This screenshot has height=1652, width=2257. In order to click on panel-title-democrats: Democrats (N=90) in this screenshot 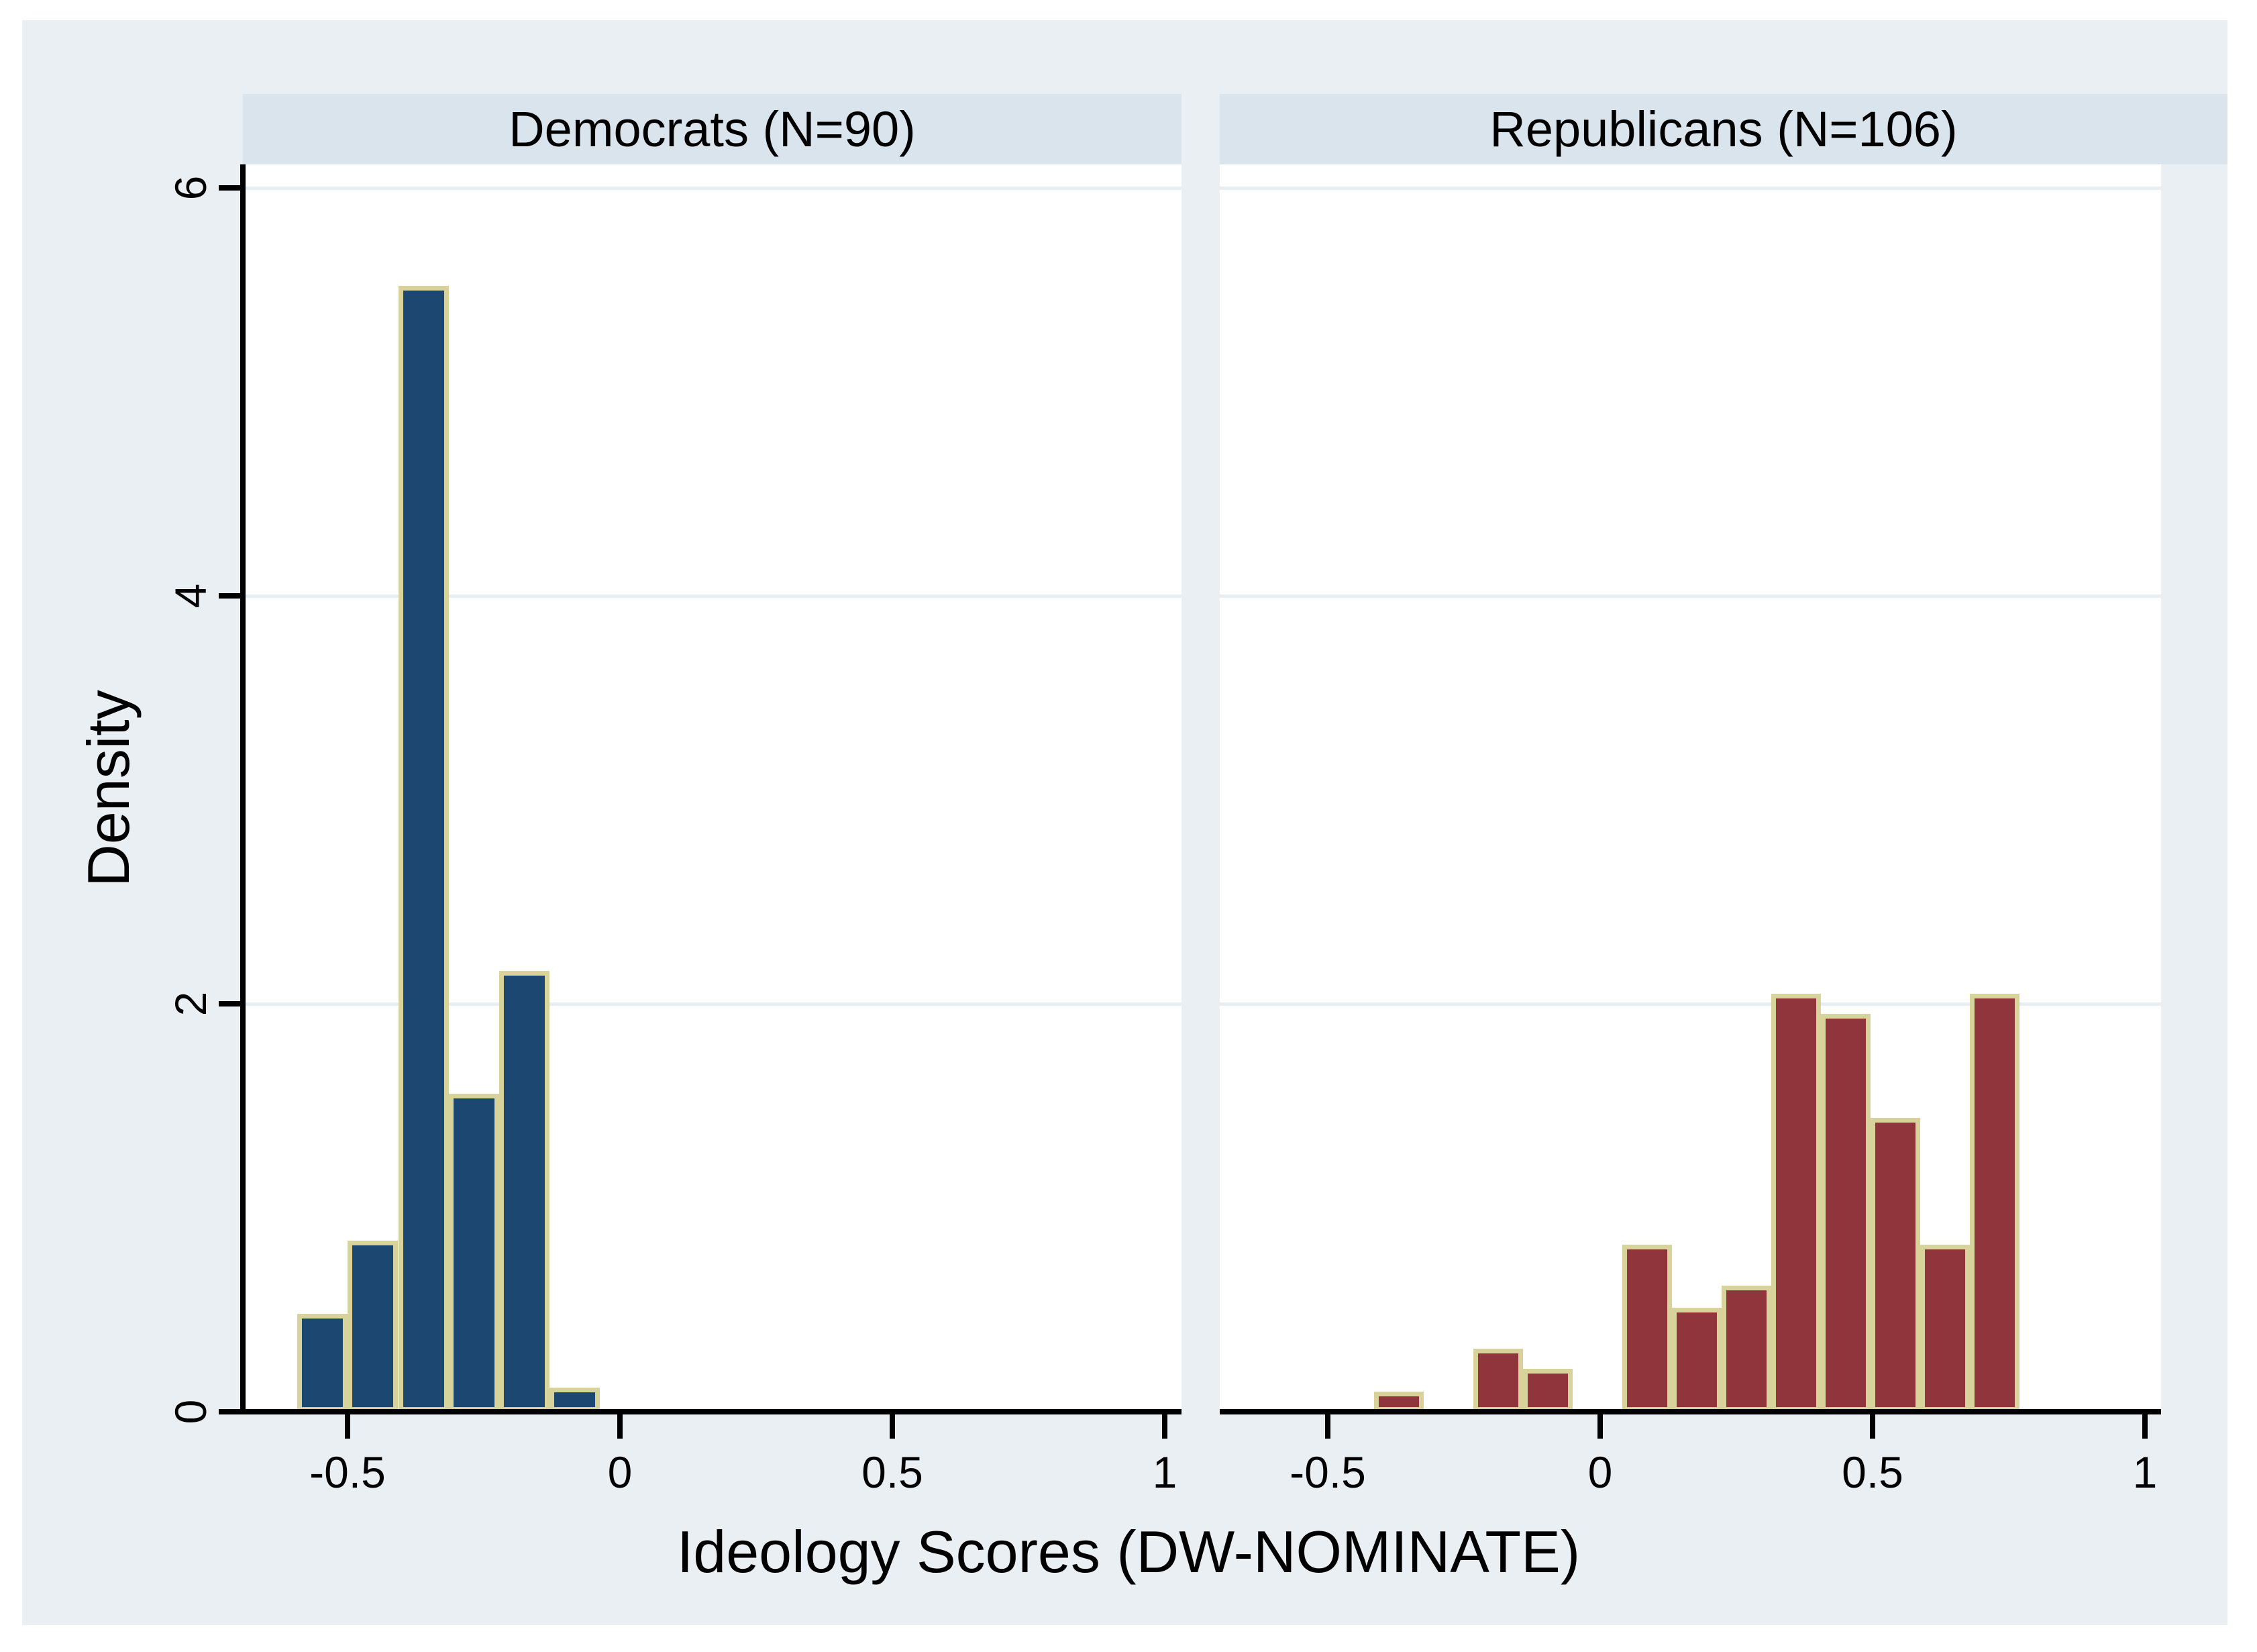, I will do `click(712, 129)`.